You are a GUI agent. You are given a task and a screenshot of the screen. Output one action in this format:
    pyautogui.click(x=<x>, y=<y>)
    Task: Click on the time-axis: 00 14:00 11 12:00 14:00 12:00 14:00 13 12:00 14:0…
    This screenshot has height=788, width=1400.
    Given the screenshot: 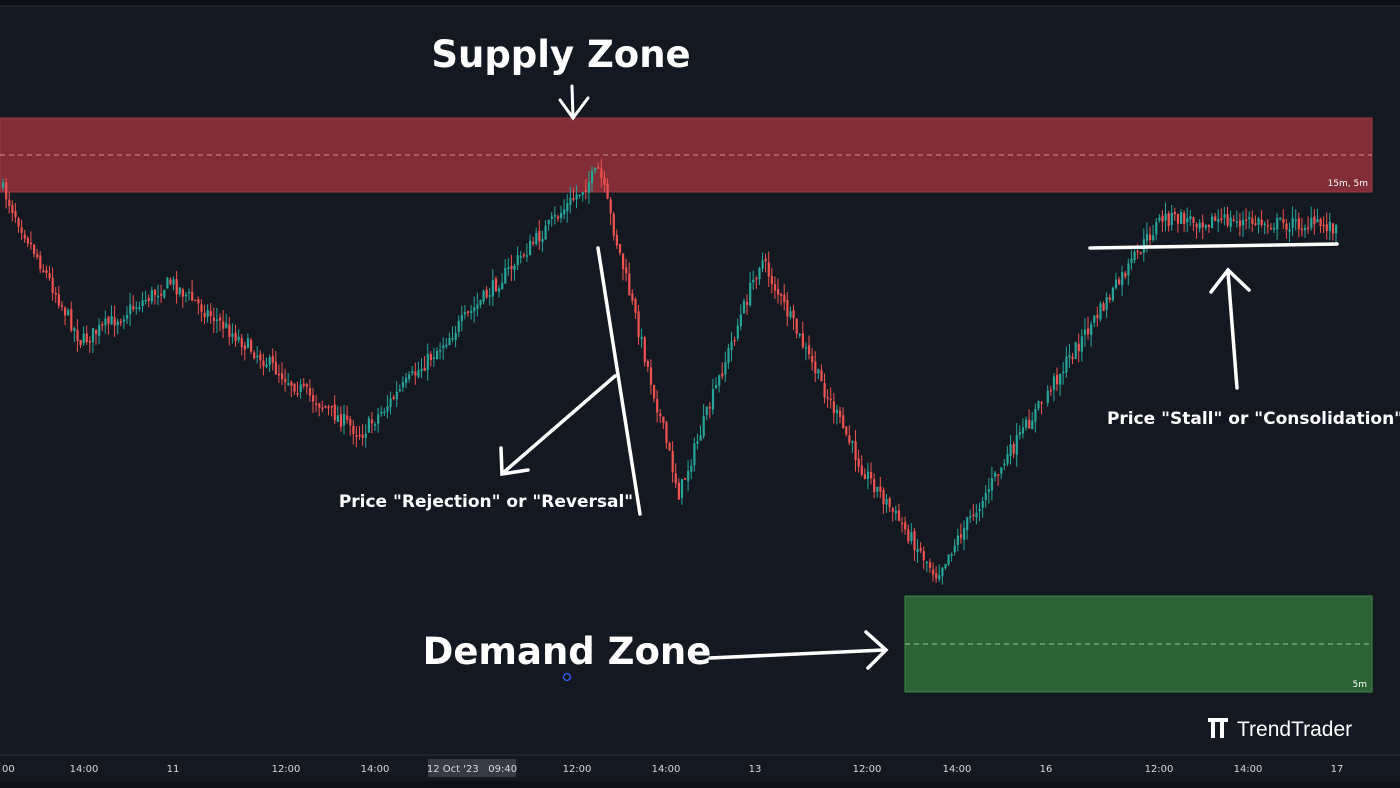 What is the action you would take?
    pyautogui.click(x=700, y=771)
    